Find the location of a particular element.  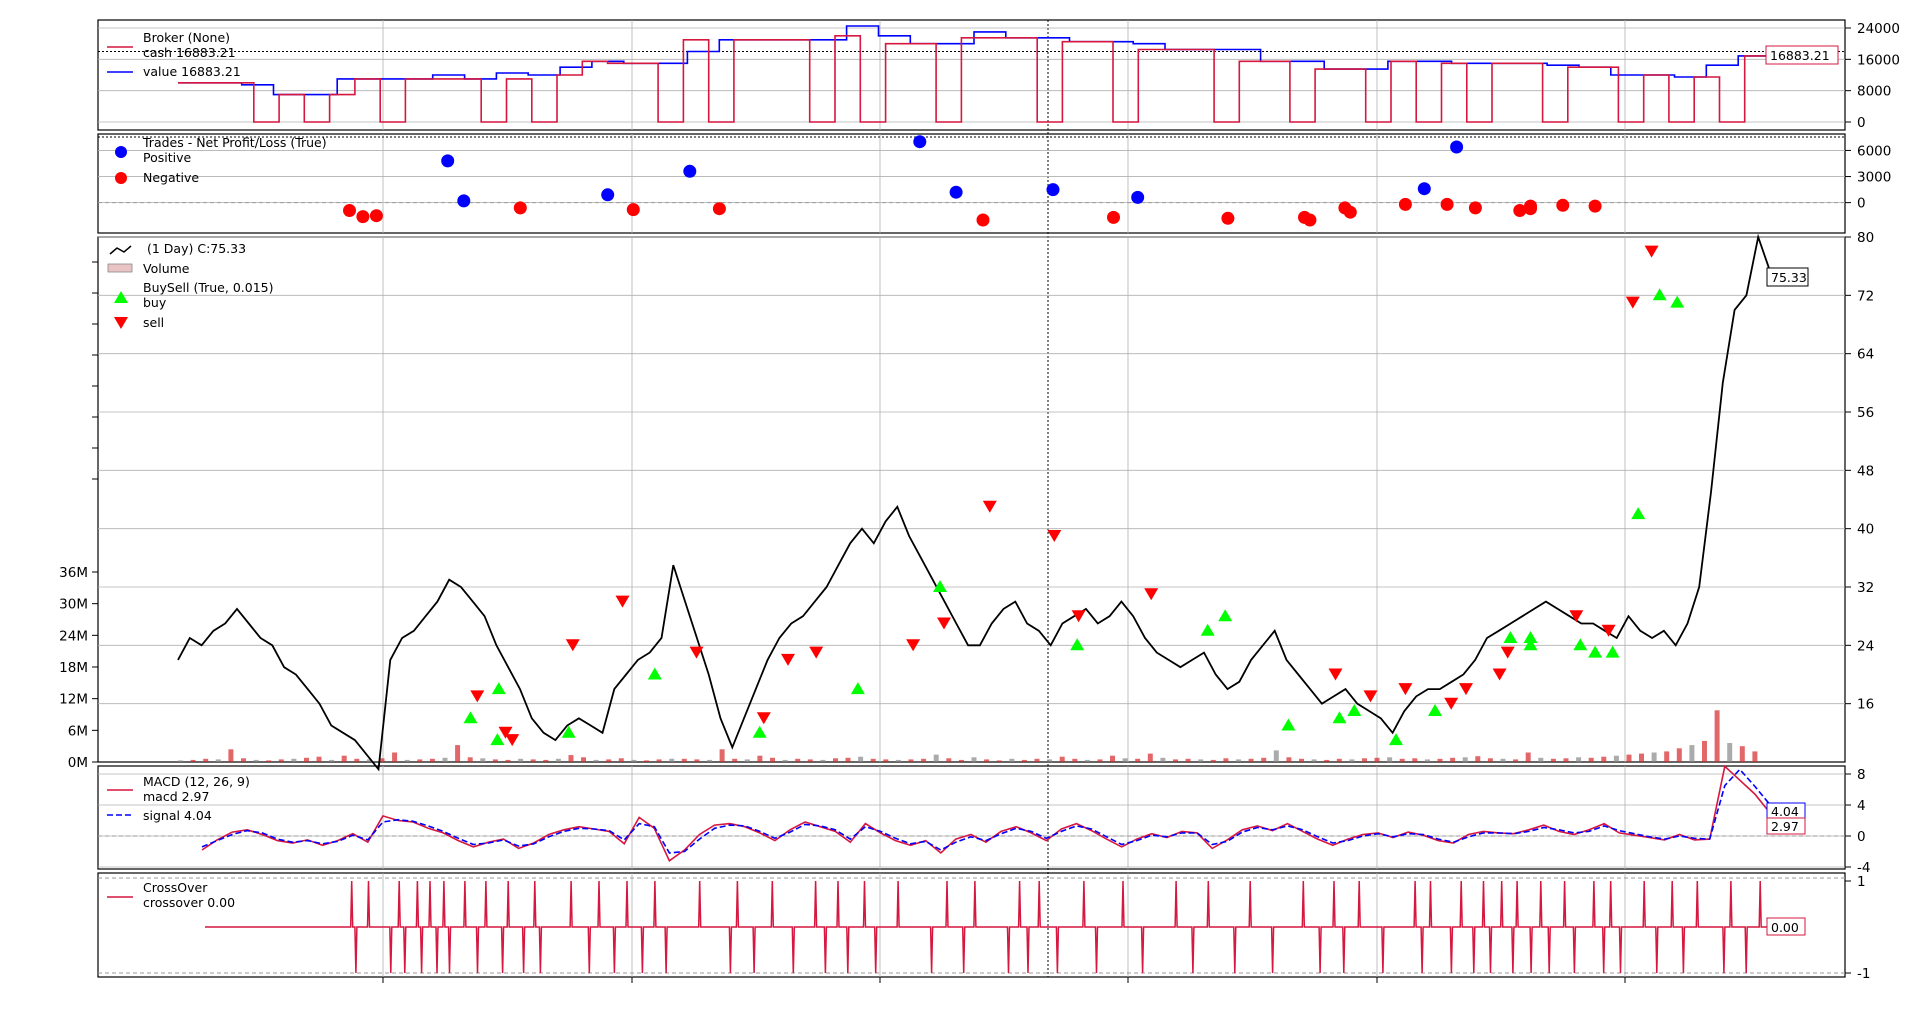

legend-cross-line: crossover 0.00 is located at coordinates (189, 902).